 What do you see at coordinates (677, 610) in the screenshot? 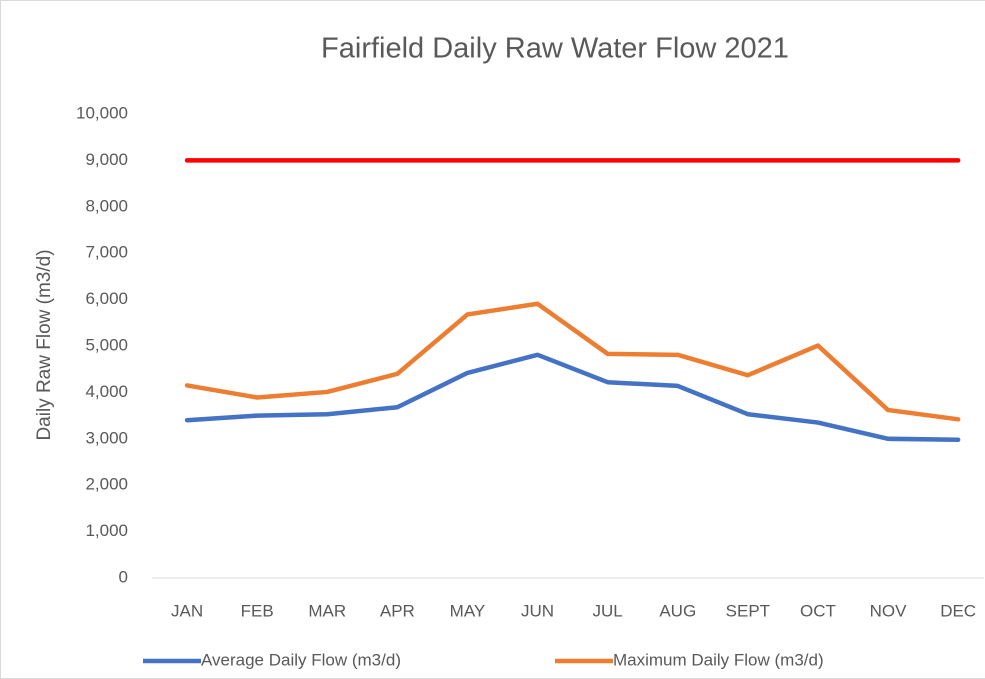
I see `x-tick-label: AUG` at bounding box center [677, 610].